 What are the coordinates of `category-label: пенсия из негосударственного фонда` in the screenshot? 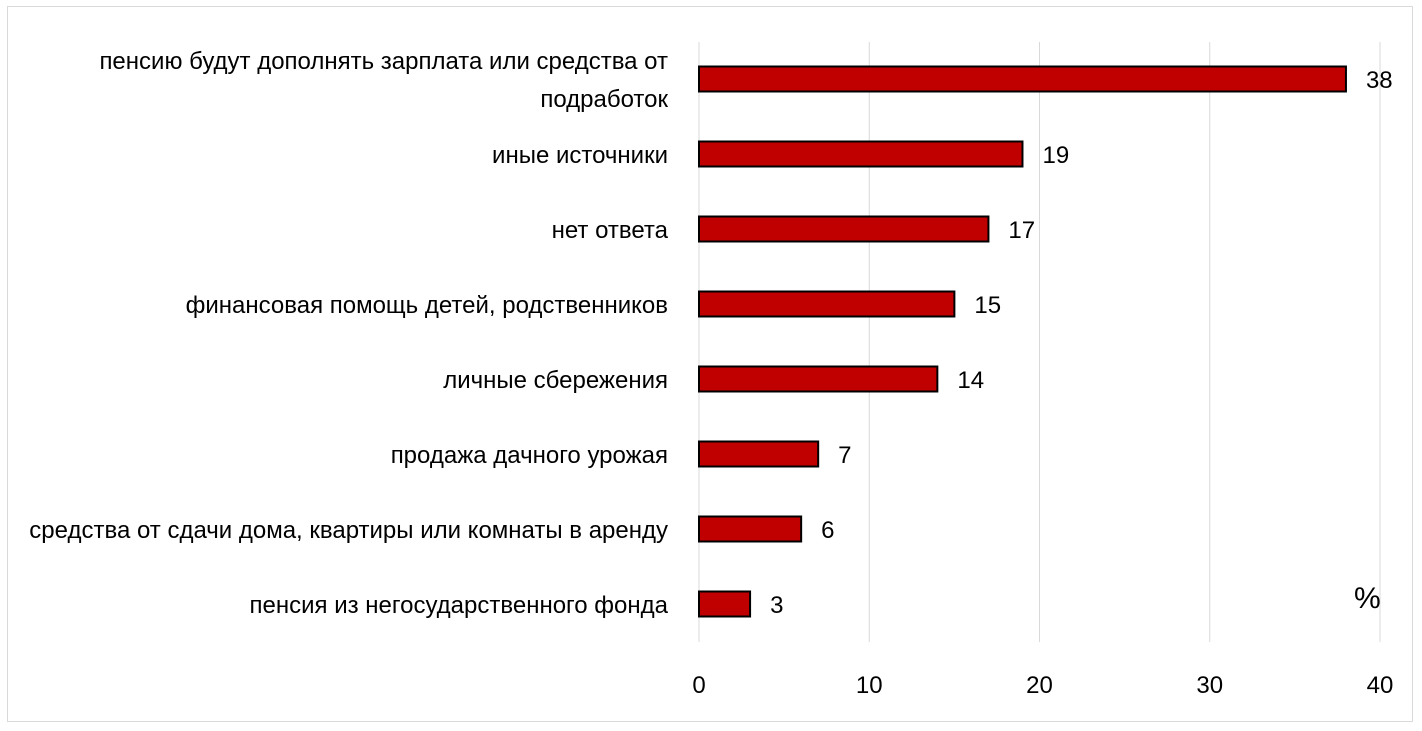 It's located at (458, 605).